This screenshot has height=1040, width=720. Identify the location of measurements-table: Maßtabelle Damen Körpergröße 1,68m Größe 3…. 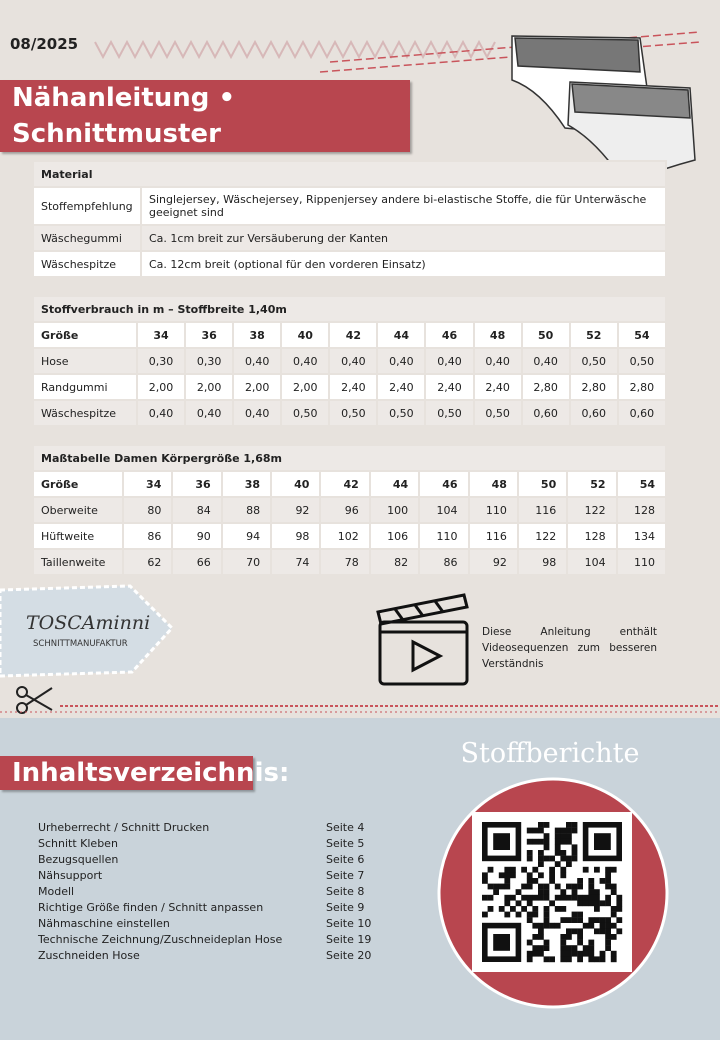
(350, 510).